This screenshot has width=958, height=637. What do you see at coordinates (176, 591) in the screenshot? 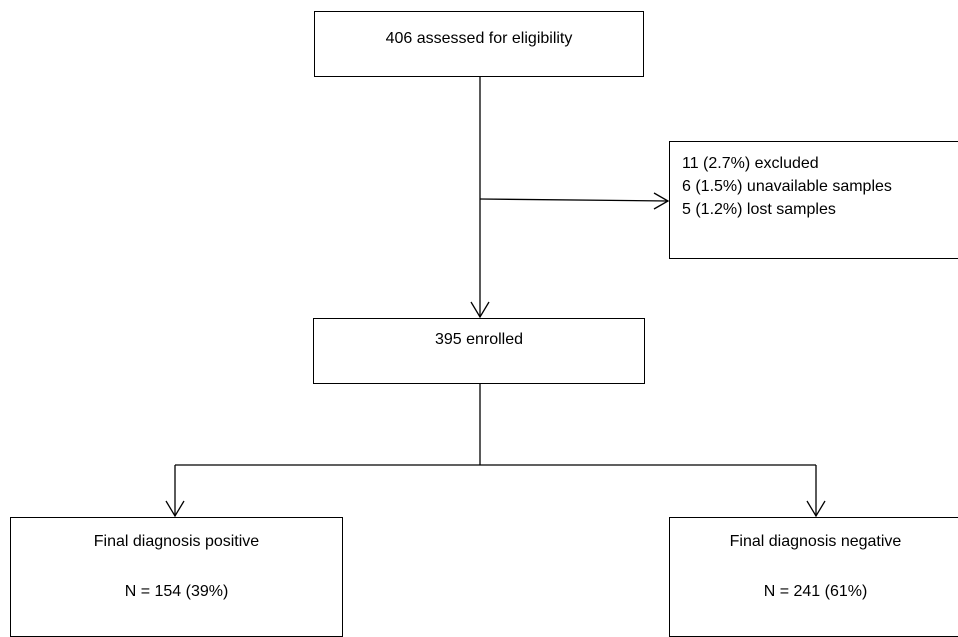
I see `positive-diagnosis-count: N = 154 (39%)` at bounding box center [176, 591].